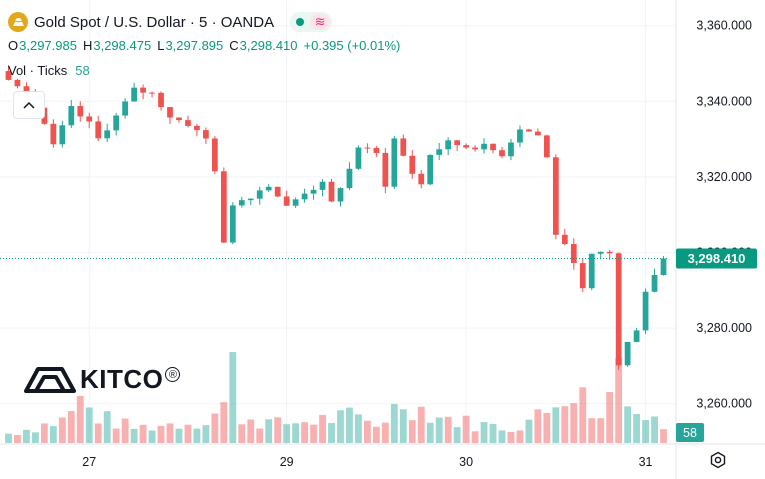 Image resolution: width=765 pixels, height=479 pixels. Describe the element at coordinates (161, 45) in the screenshot. I see `low-label: L` at that location.